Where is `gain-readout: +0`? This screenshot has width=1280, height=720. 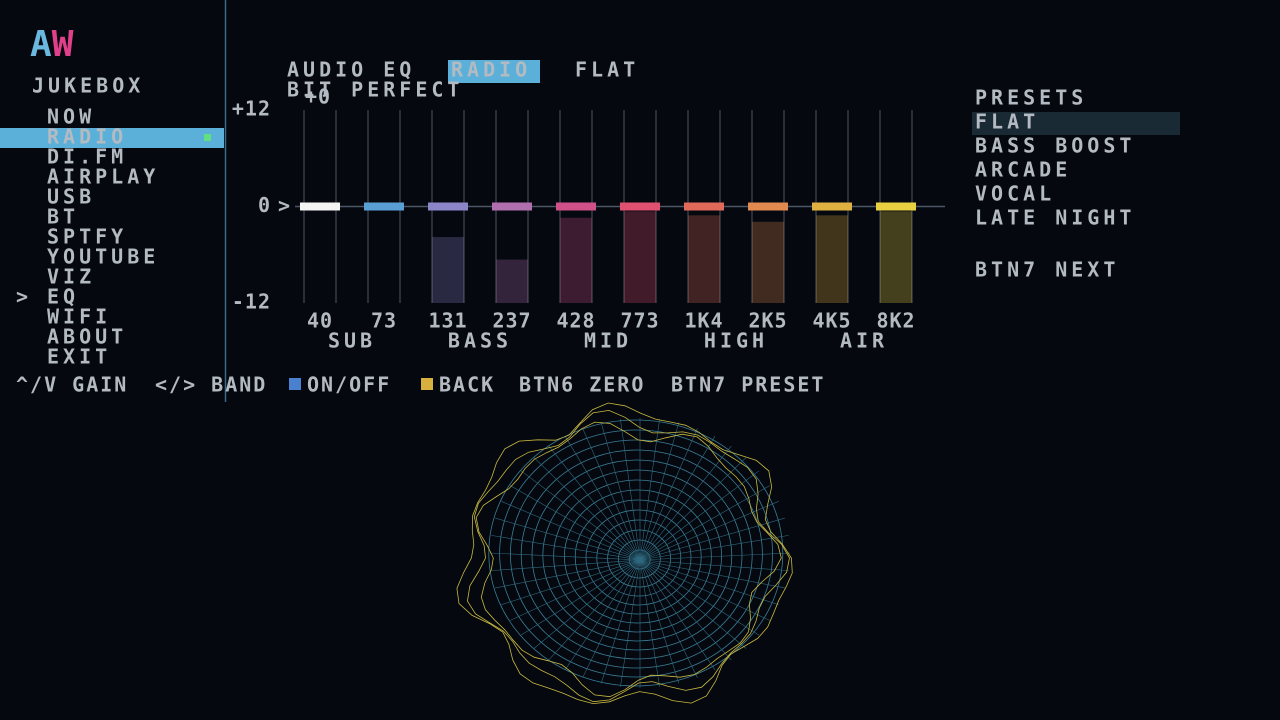 gain-readout: +0 is located at coordinates (318, 97).